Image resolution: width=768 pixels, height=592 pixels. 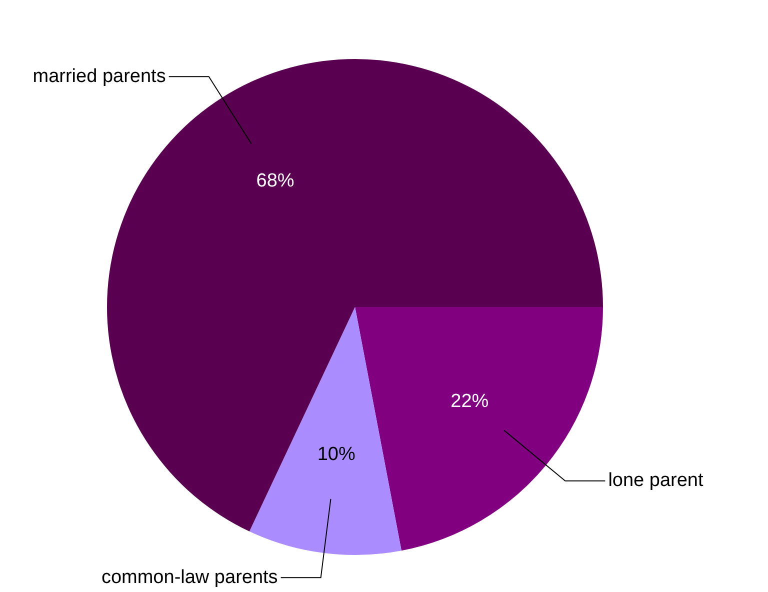 I want to click on data-label: 10%, so click(x=336, y=454).